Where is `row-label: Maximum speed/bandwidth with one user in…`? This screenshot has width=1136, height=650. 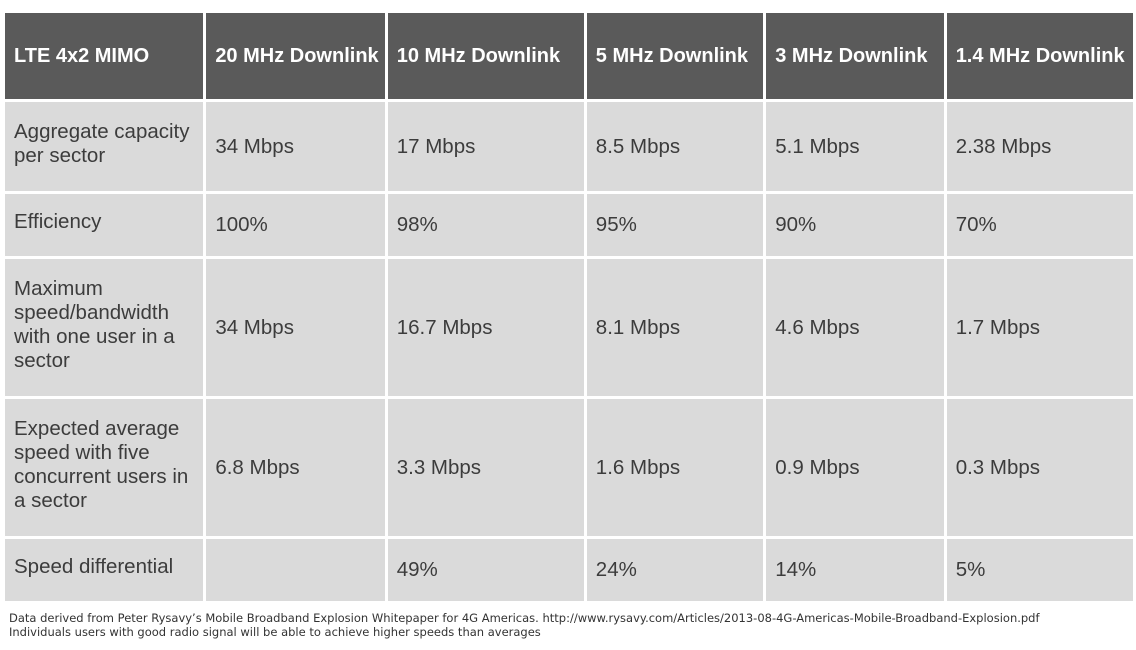
row-label: Maximum speed/bandwidth with one user in… is located at coordinates (104, 327).